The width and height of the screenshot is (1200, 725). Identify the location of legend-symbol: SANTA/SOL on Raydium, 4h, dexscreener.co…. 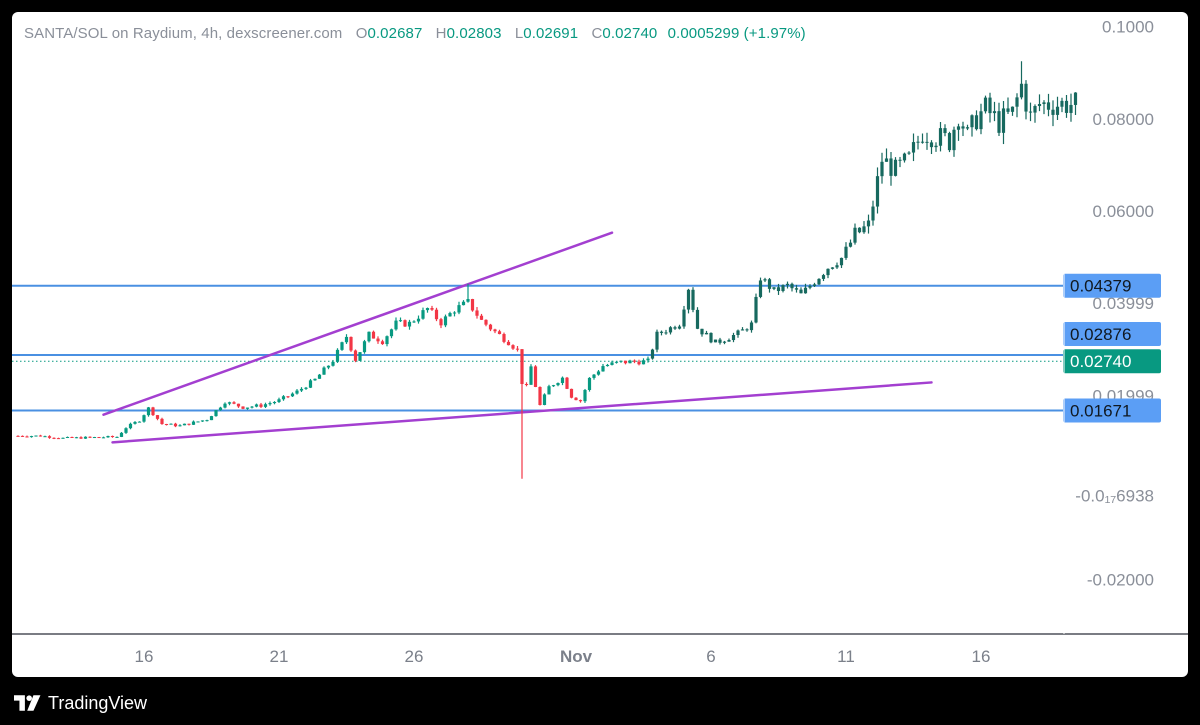
(183, 33).